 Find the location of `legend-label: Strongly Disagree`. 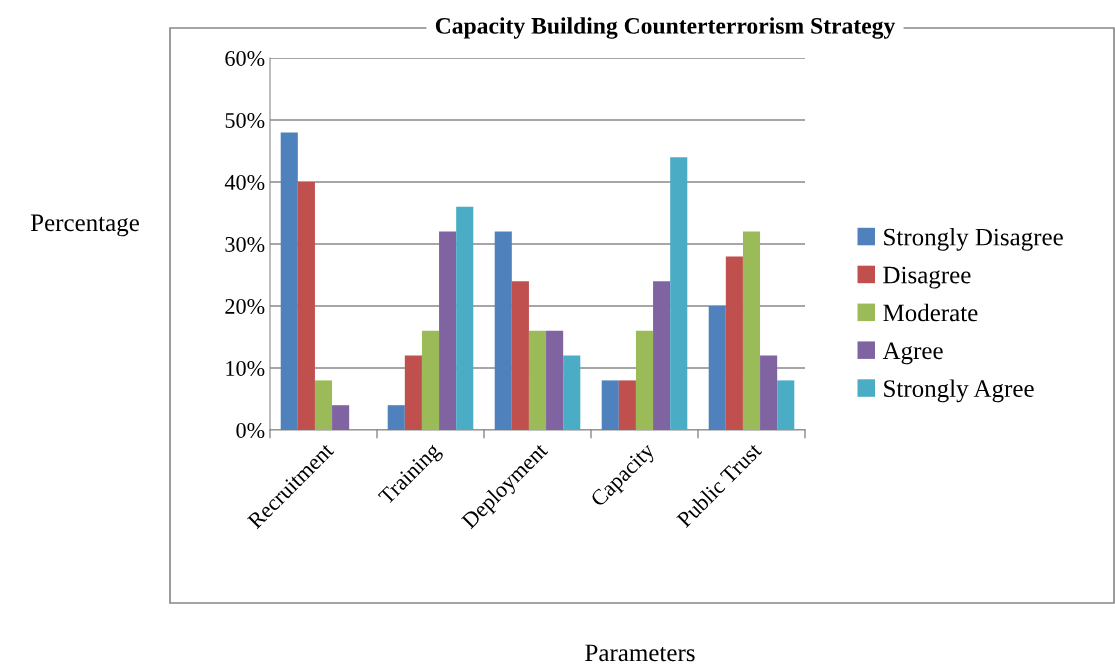

legend-label: Strongly Disagree is located at coordinates (973, 239).